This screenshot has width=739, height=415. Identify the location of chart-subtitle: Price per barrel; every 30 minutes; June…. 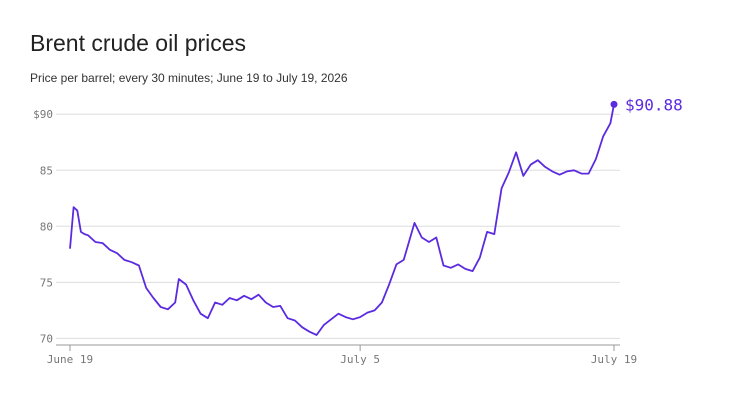
(189, 78).